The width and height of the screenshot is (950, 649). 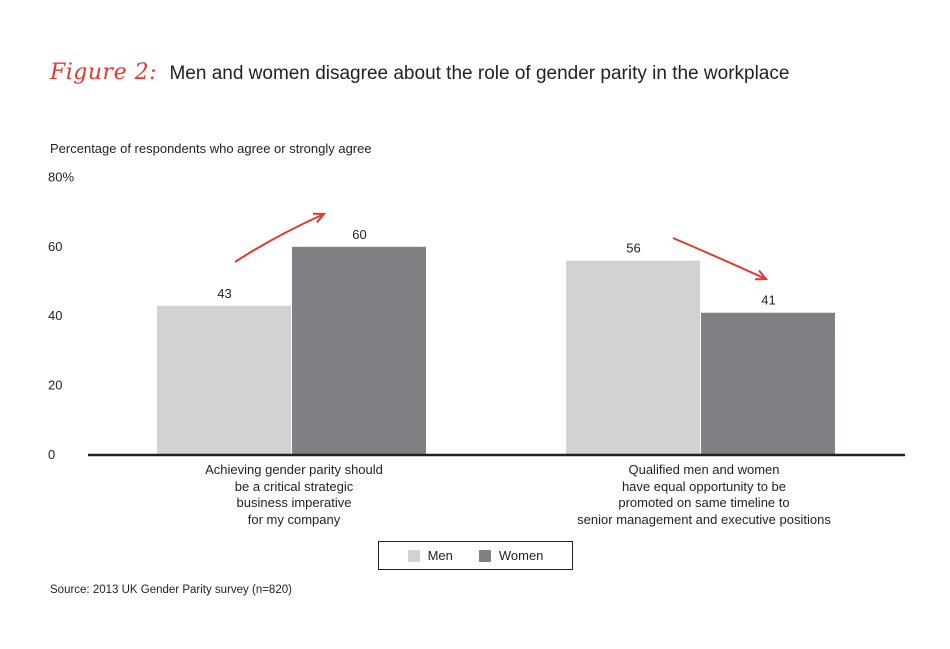 What do you see at coordinates (359, 234) in the screenshot?
I see `data-label: 60` at bounding box center [359, 234].